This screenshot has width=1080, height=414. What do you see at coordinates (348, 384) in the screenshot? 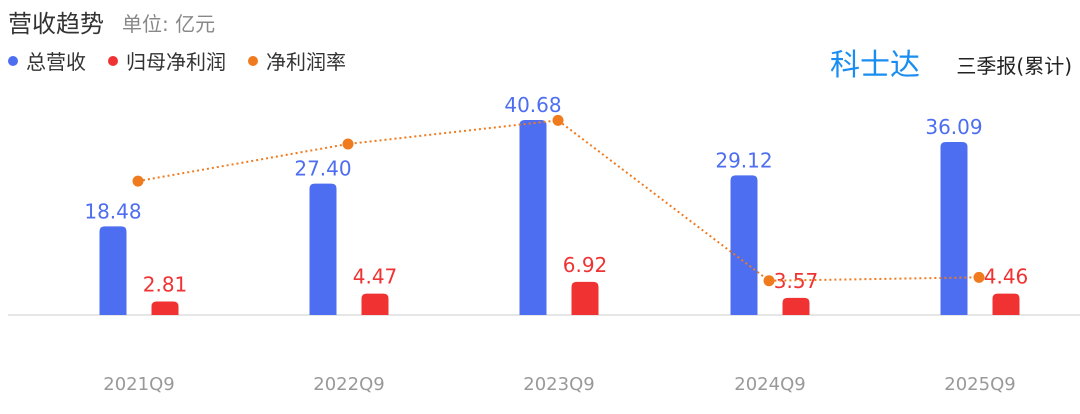
I see `x-tick-label: 2022Q9` at bounding box center [348, 384].